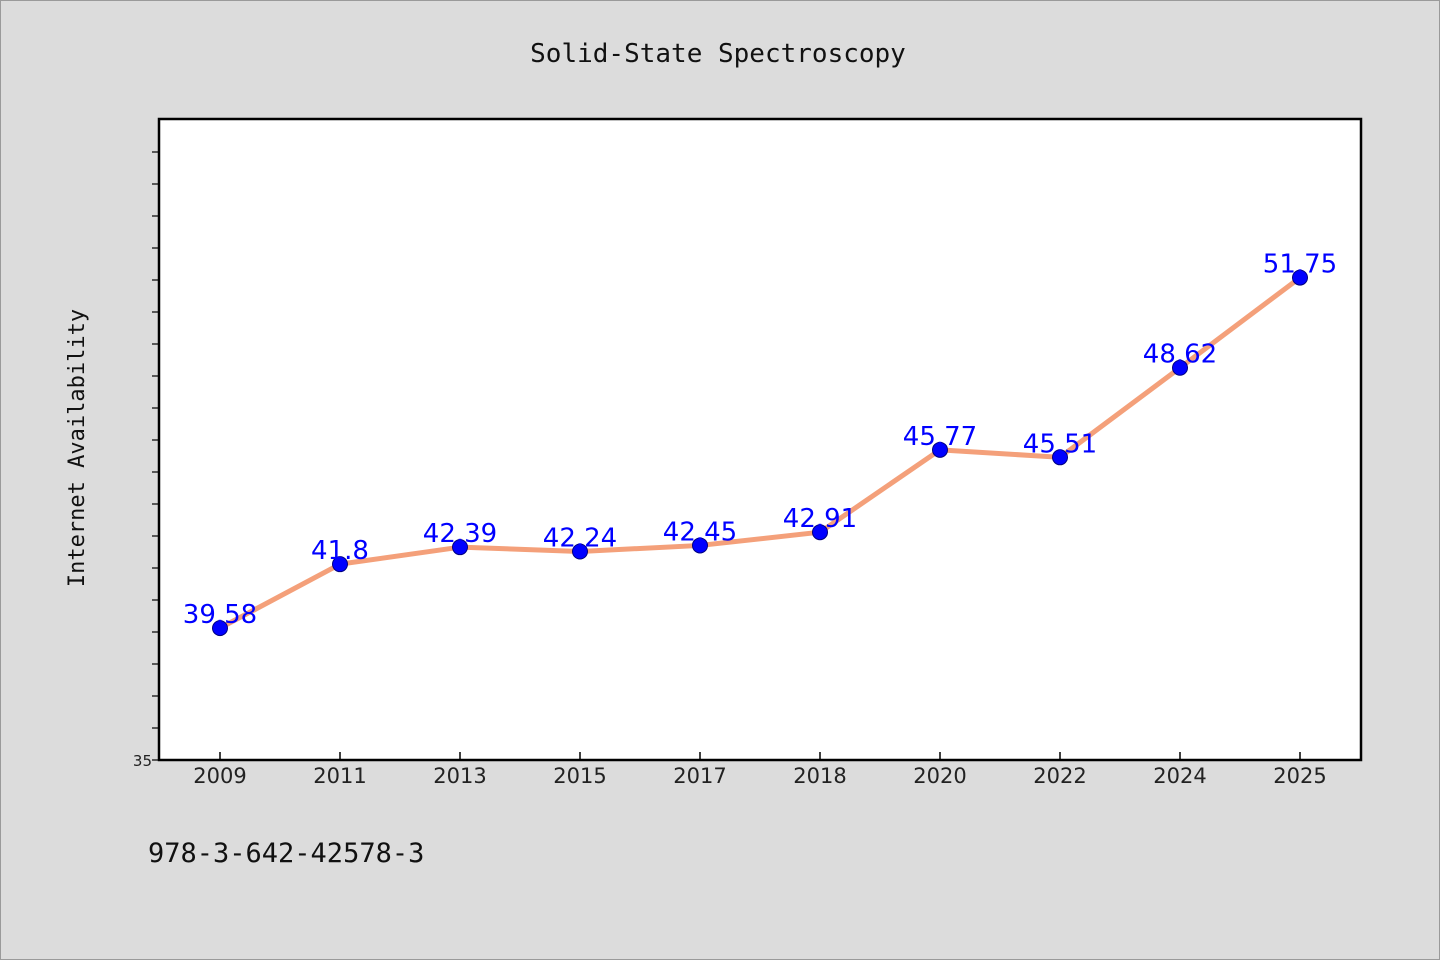  What do you see at coordinates (339, 776) in the screenshot?
I see `x-tick-label-2011: 2011` at bounding box center [339, 776].